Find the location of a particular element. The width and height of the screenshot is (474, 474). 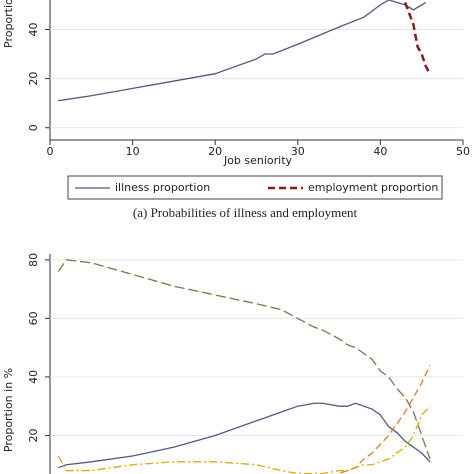

x-axis-label: Job seniority is located at coordinates (258, 160).